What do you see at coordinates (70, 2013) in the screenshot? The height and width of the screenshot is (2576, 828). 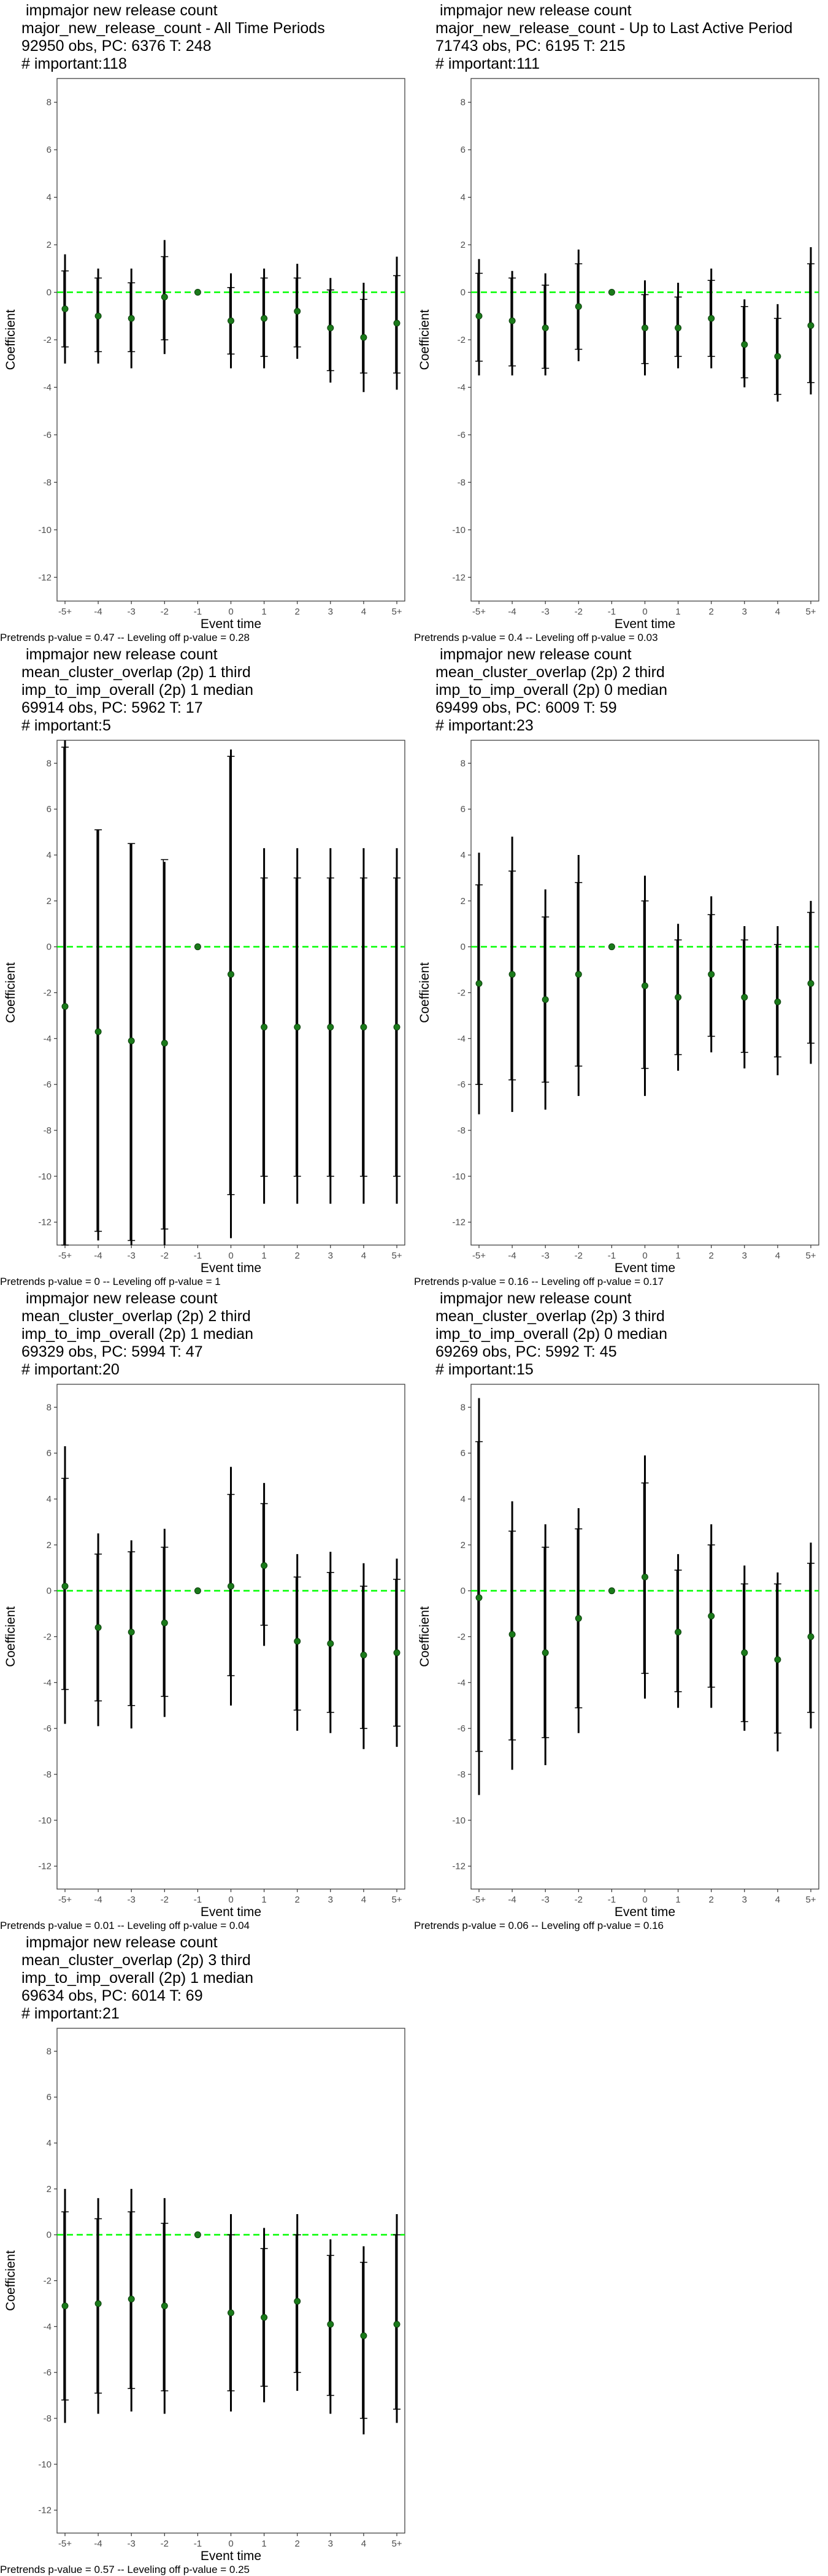 I see `chart-title-line: # important:21` at bounding box center [70, 2013].